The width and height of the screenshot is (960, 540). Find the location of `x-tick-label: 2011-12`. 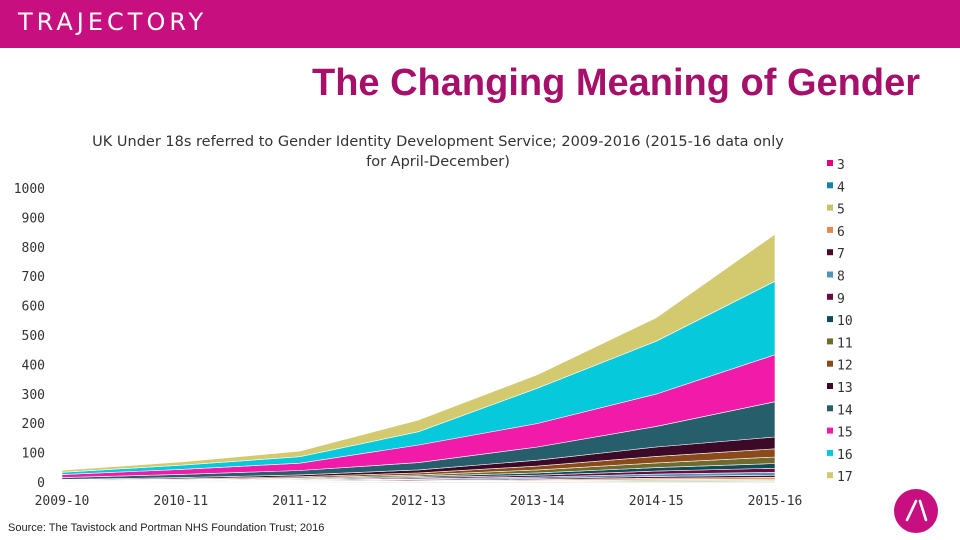

x-tick-label: 2011-12 is located at coordinates (299, 501).